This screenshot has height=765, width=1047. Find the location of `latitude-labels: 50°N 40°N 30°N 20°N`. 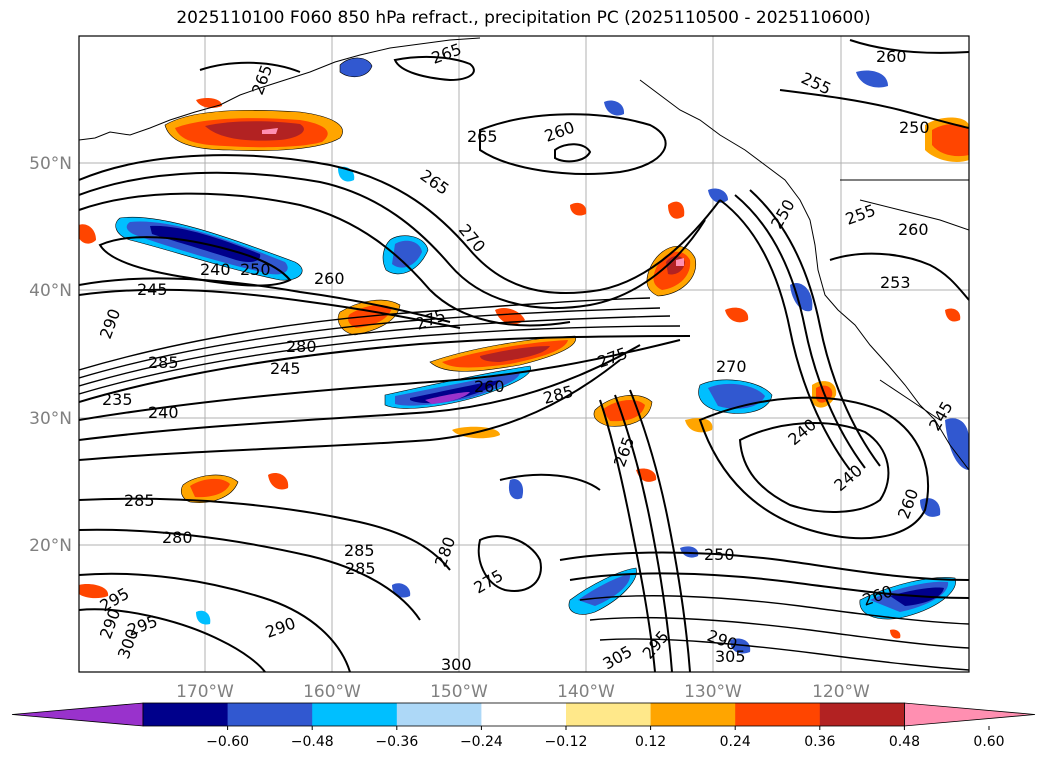

latitude-labels: 50°N 40°N 30°N 20°N is located at coordinates (50, 355).